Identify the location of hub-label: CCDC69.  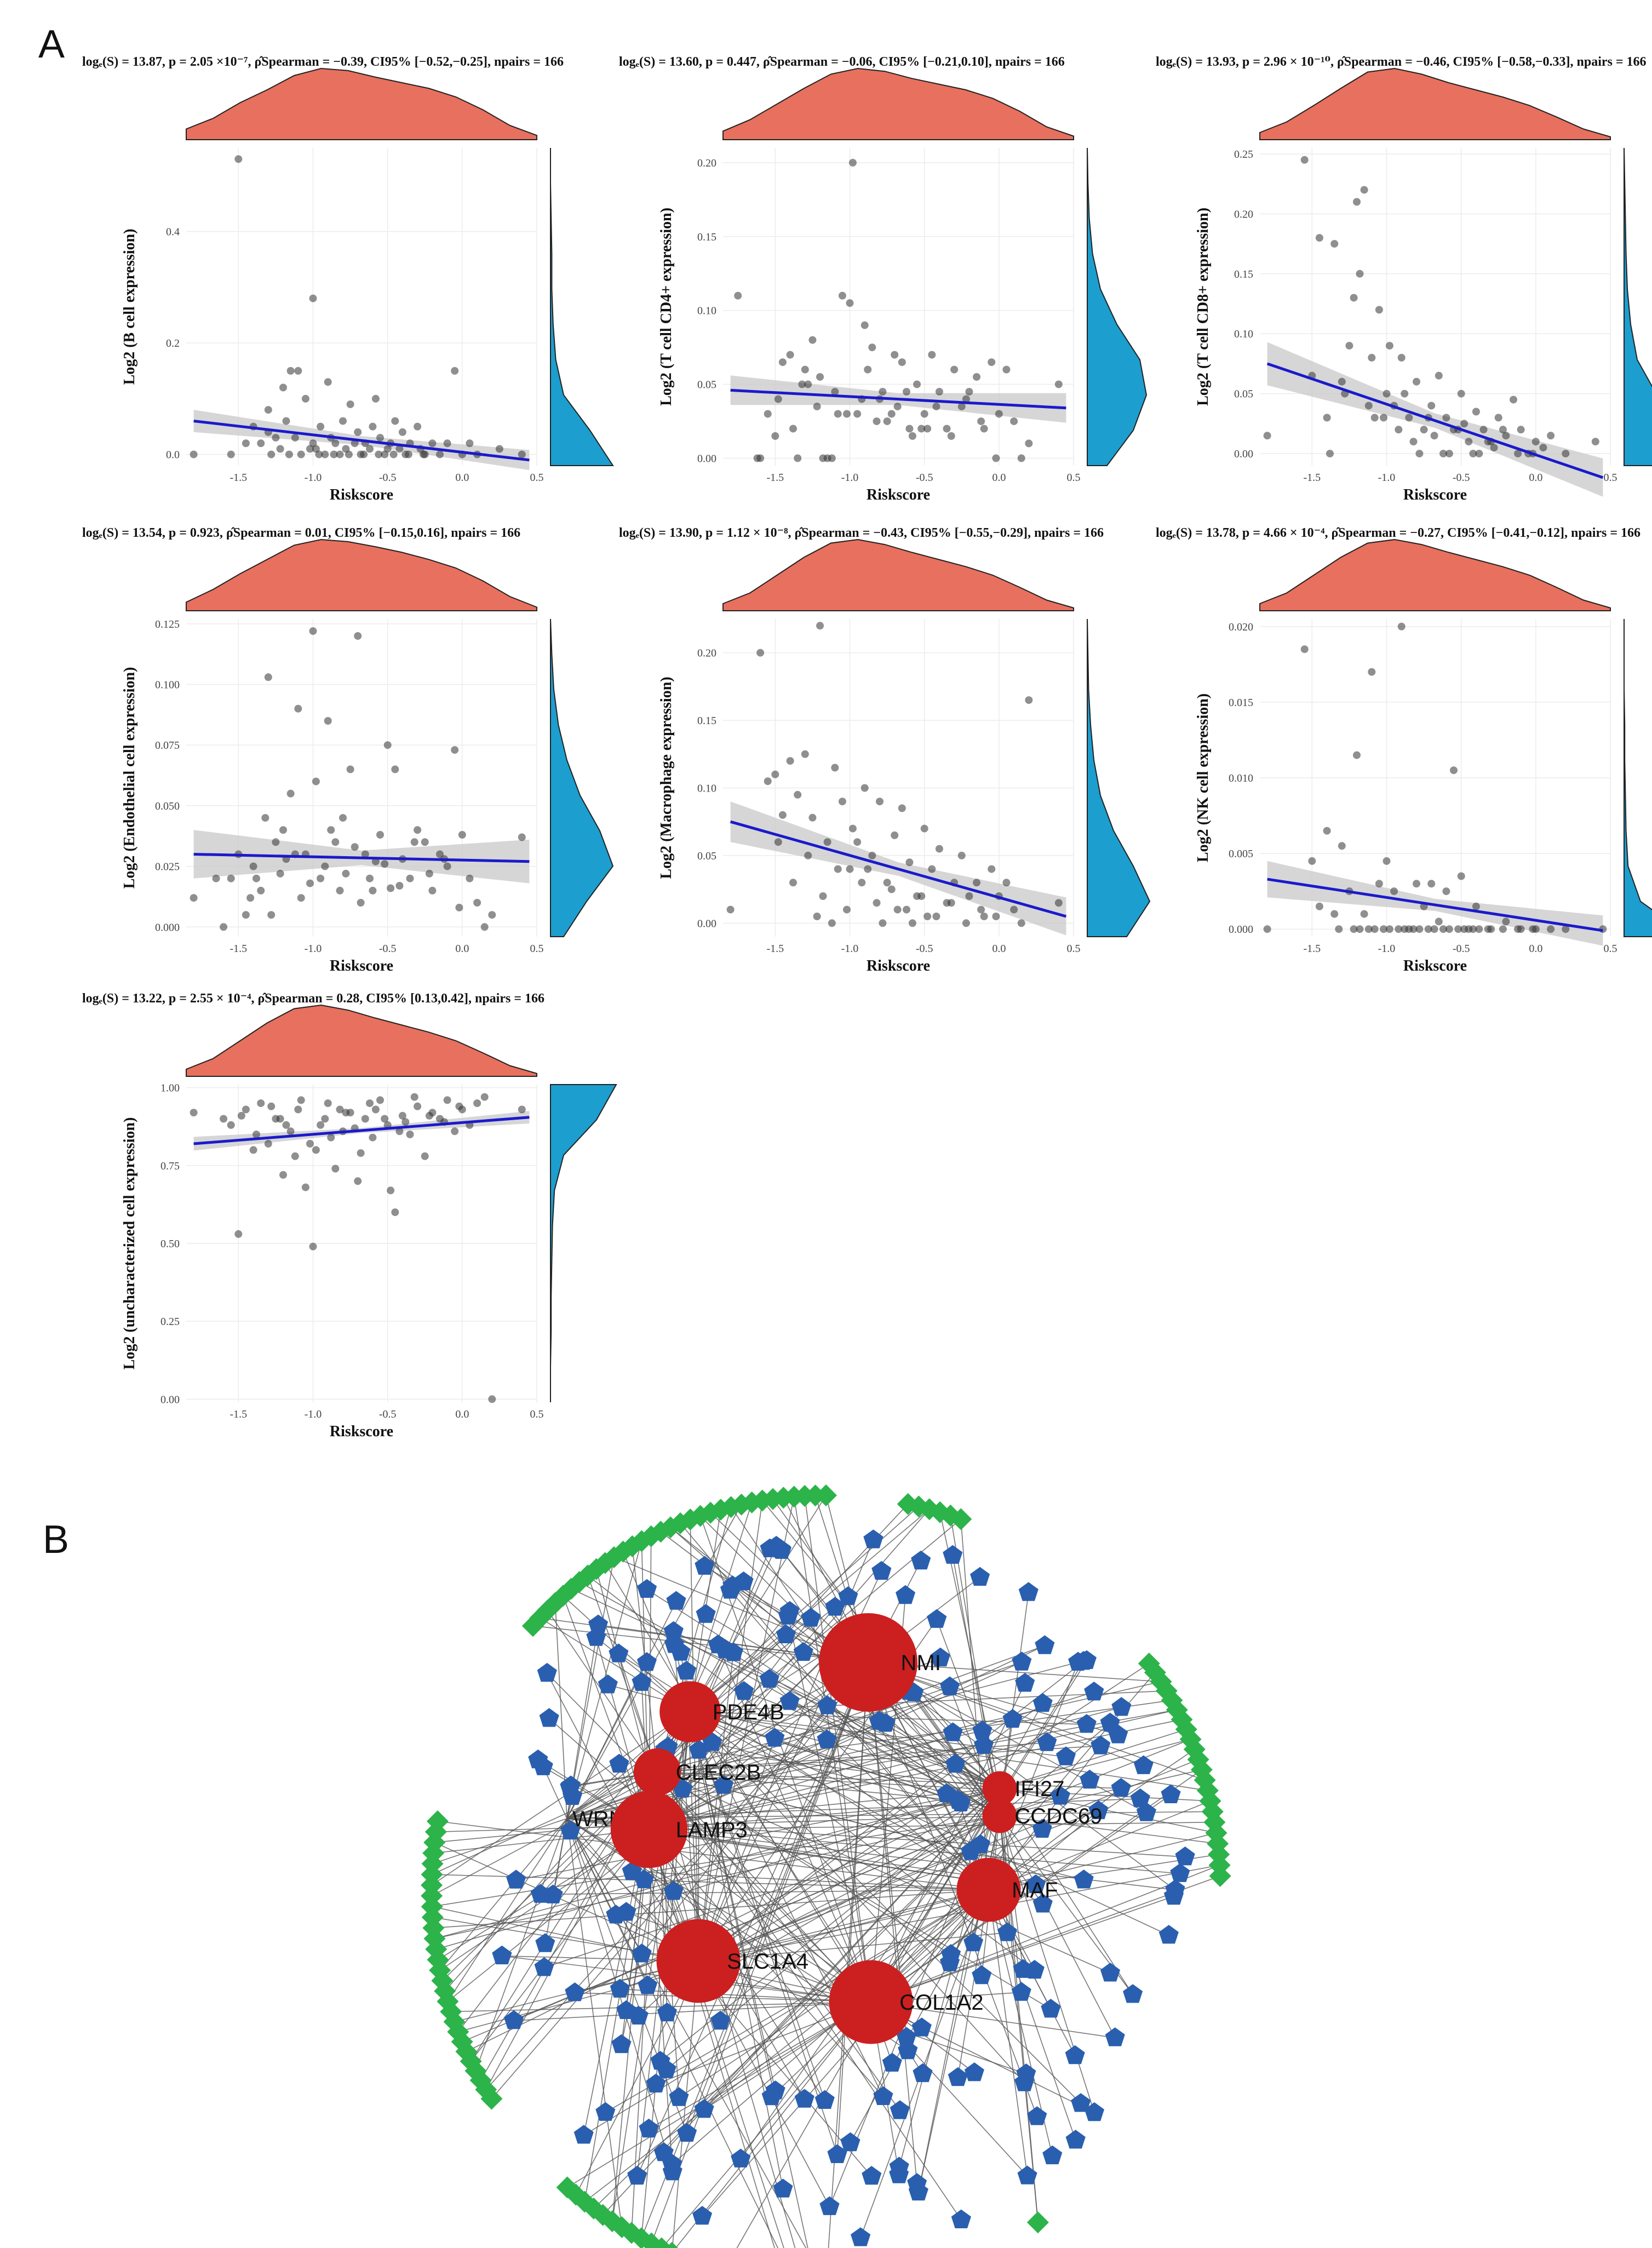
(1058, 1816).